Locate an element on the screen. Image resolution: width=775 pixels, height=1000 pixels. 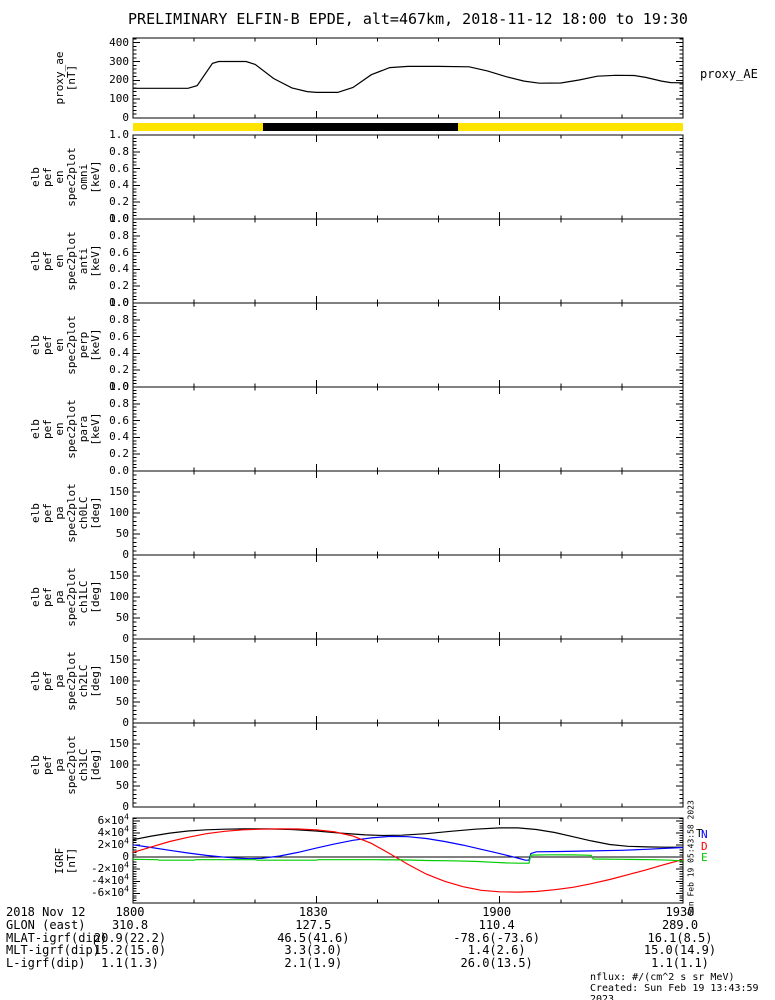
y-tick-label: -6×10⁴ is located at coordinates (110, 892).